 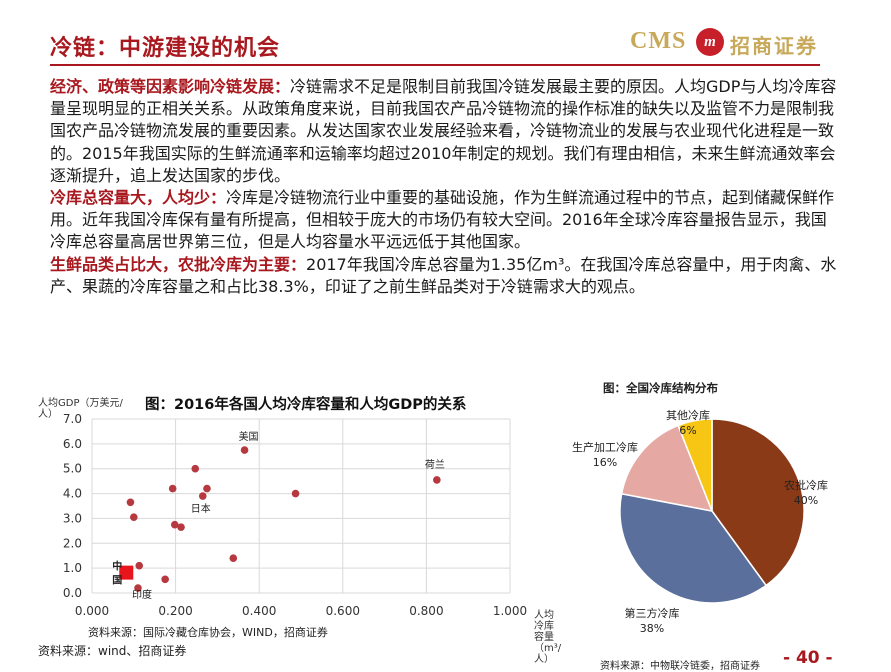 I want to click on x-tick-label: 0.400, so click(x=259, y=611).